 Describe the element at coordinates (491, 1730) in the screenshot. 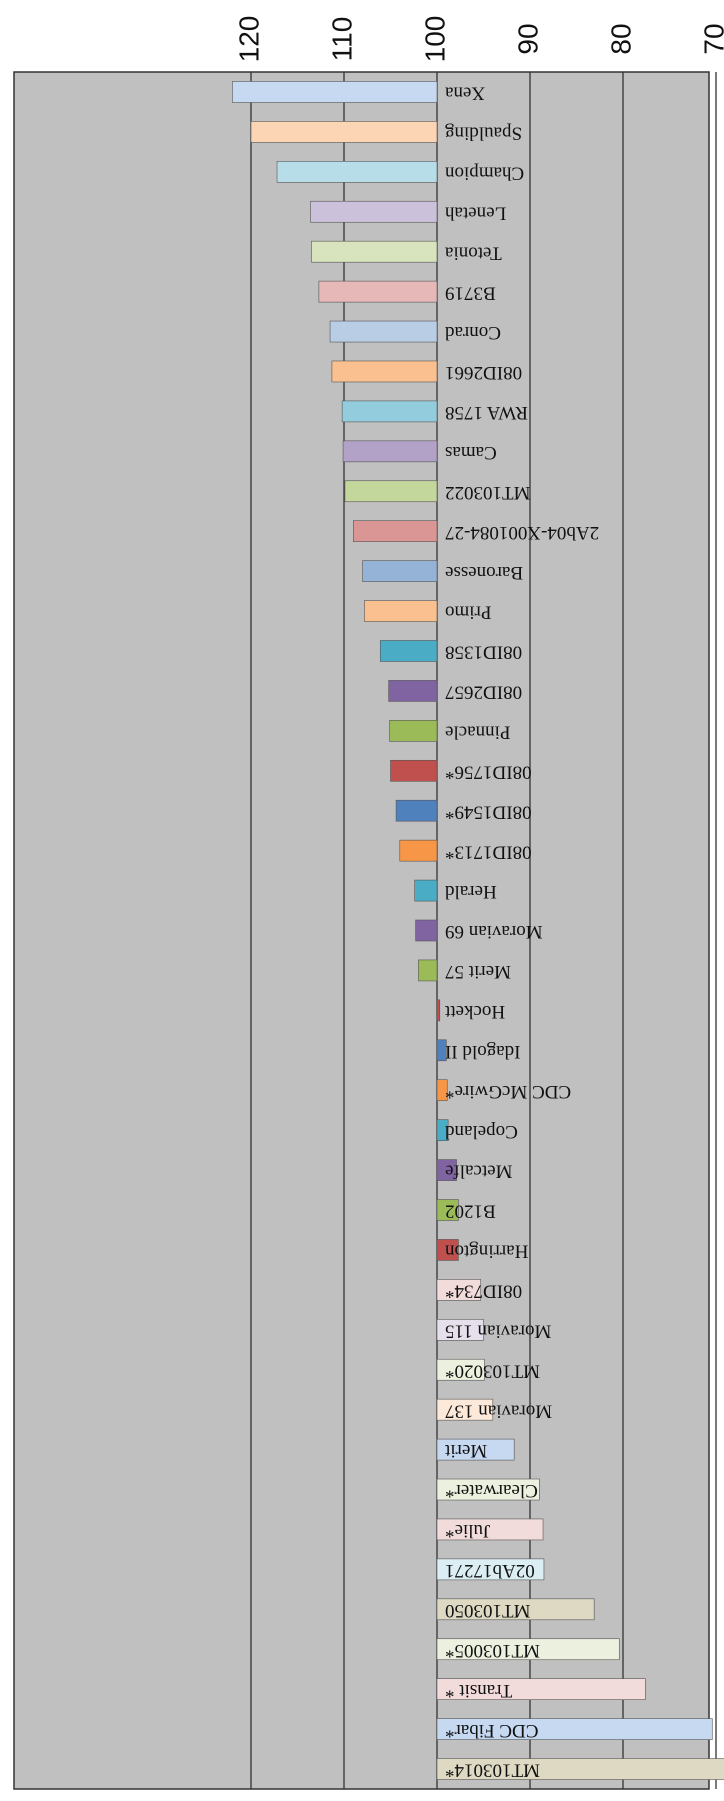

I see `category-label-cdc-fibar: CDC Fibar*` at that location.